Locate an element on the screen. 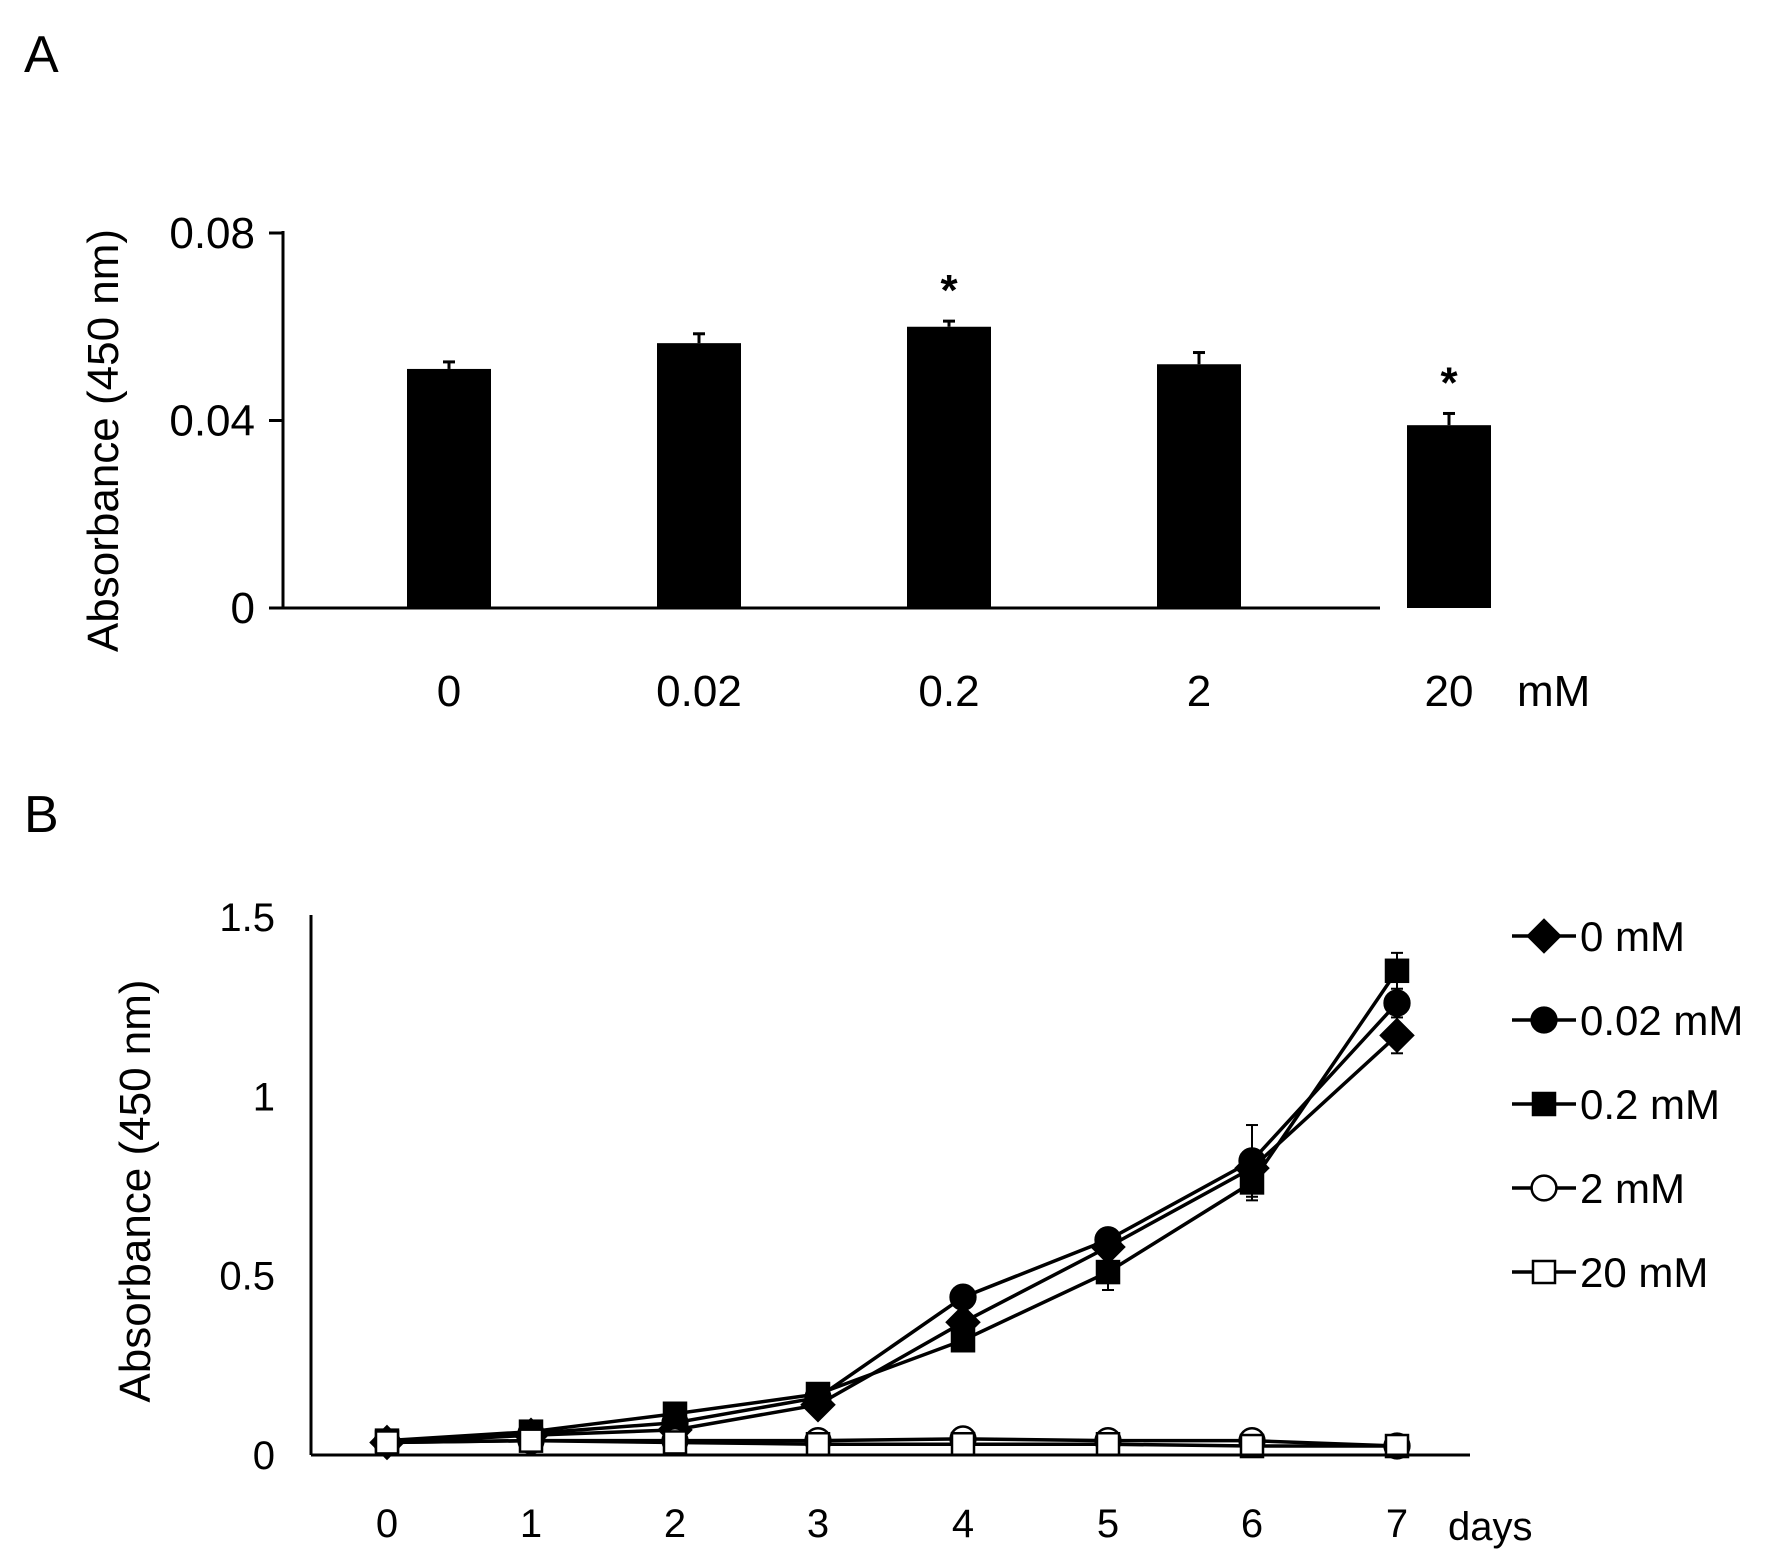  panel-b-x-tick-label: 4 is located at coordinates (963, 1524).